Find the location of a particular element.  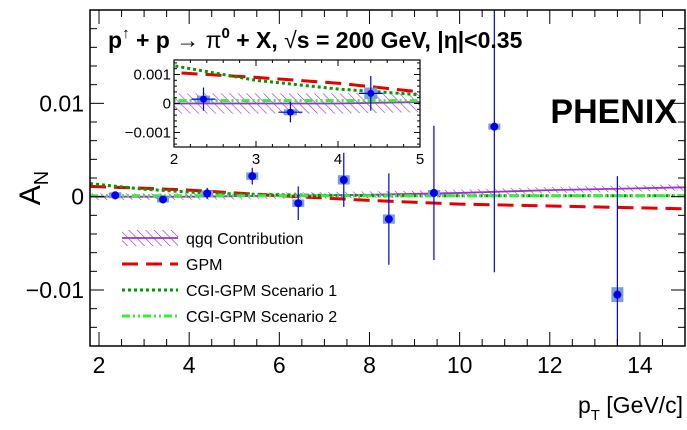

y-tick-label: −0.001 is located at coordinates (148, 133).